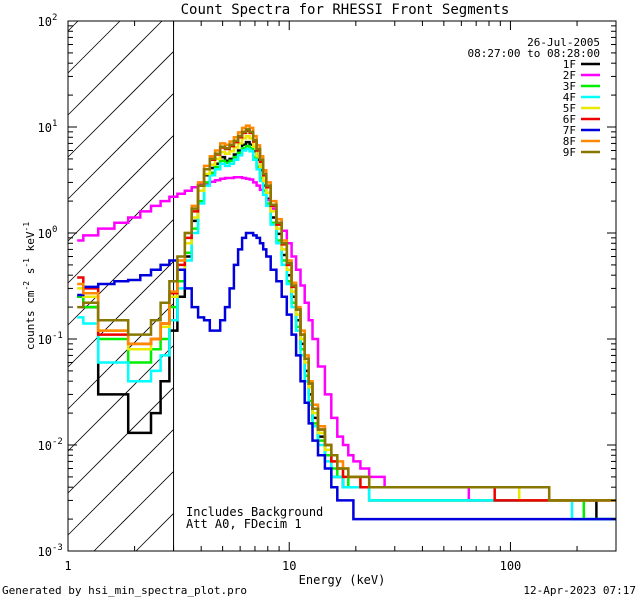 The width and height of the screenshot is (640, 600). What do you see at coordinates (569, 86) in the screenshot?
I see `legend-label: 3F` at bounding box center [569, 86].